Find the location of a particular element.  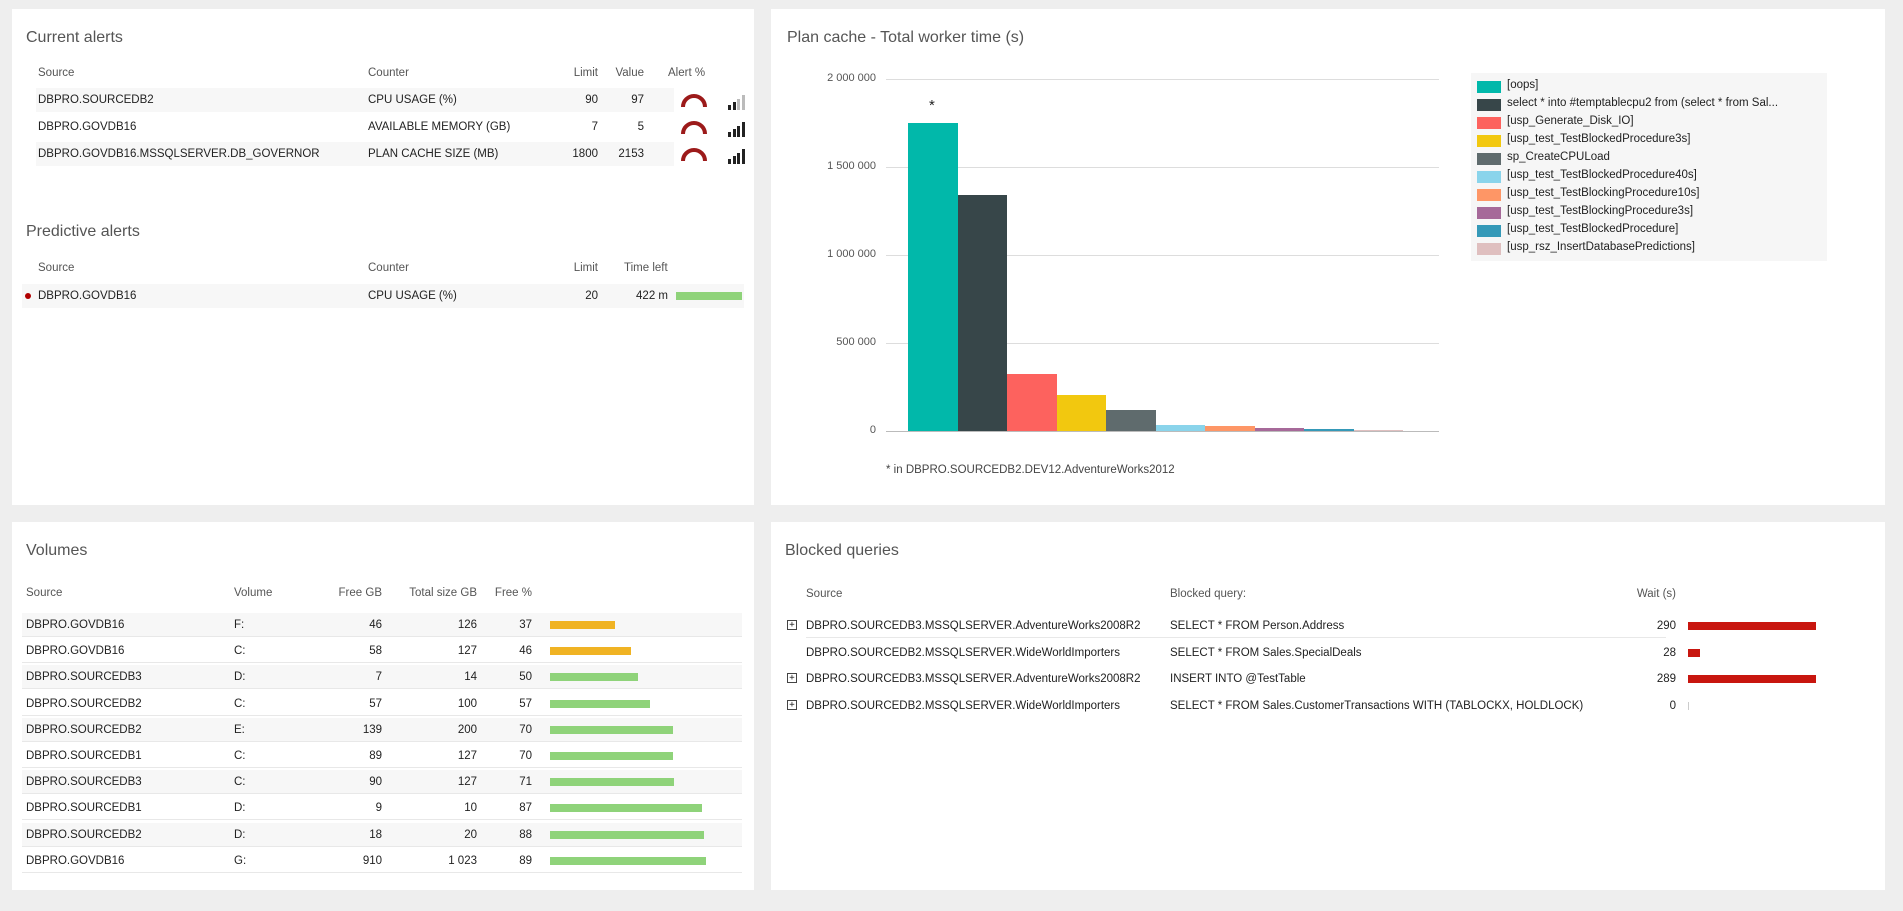

volume-row: DBPRO.GOVDB16 G: 910 1 023 89 is located at coordinates (382, 861).